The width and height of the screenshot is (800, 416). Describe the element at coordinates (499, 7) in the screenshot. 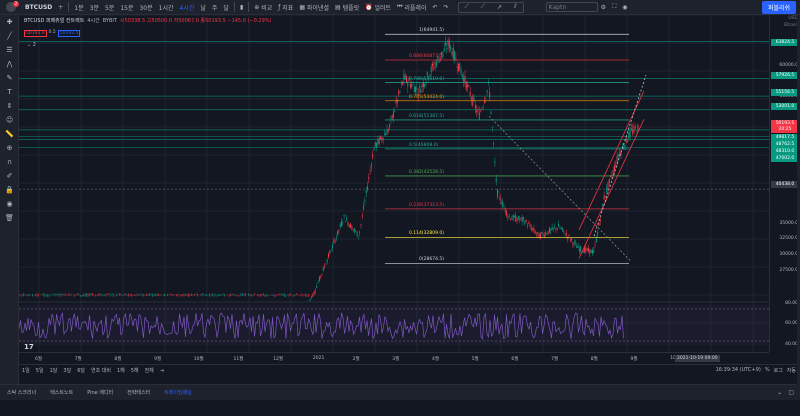

I see `arrow-icon: ↗` at that location.